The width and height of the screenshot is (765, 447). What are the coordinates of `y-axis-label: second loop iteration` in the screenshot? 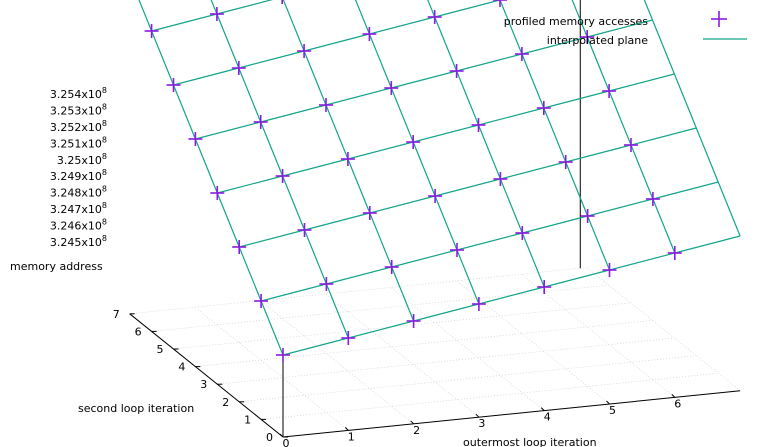 It's located at (136, 408).